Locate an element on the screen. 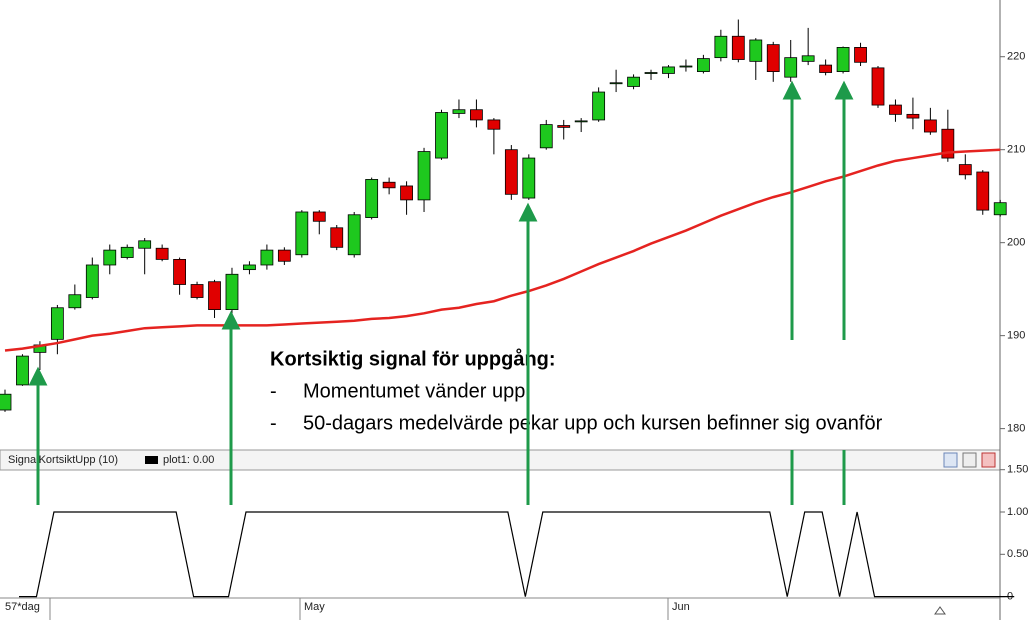  y-tick-label: 1.50 is located at coordinates (1017, 470).